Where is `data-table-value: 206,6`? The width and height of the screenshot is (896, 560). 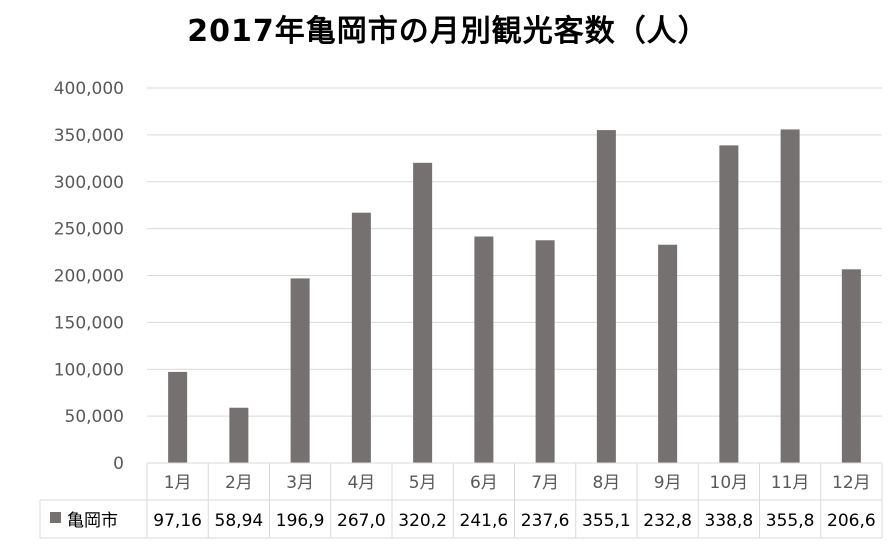
data-table-value: 206,6 is located at coordinates (851, 521).